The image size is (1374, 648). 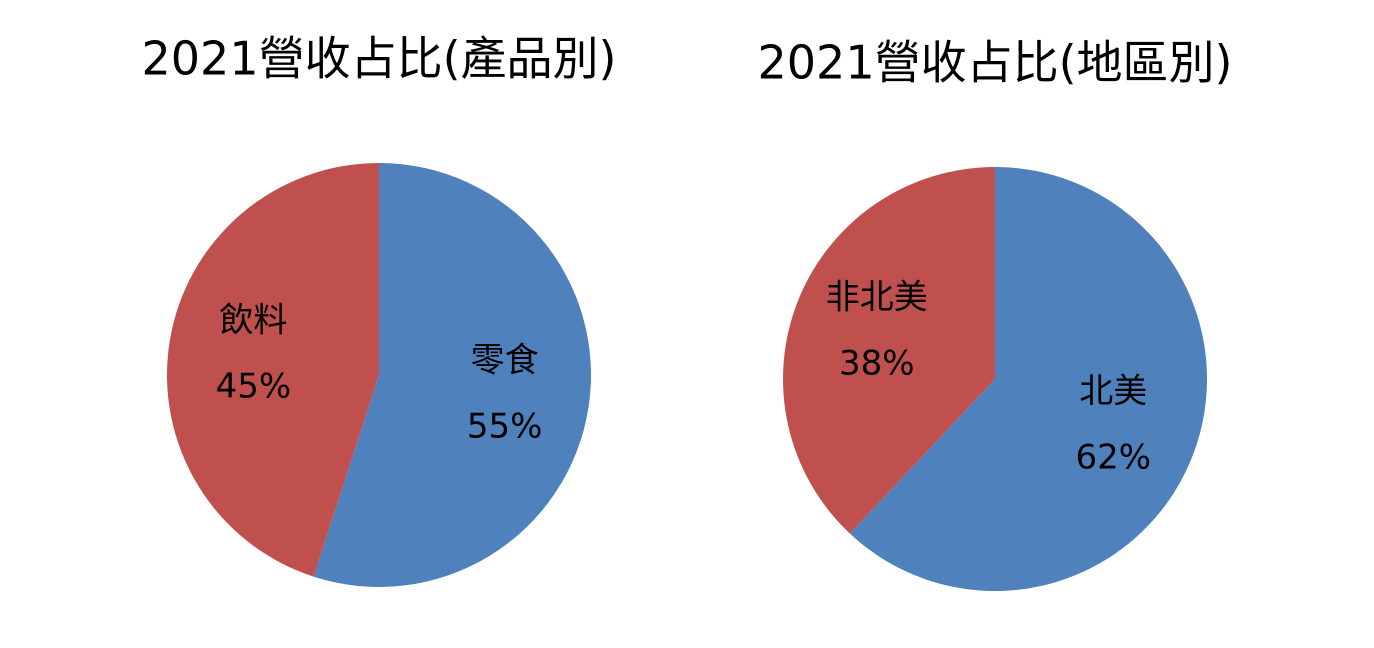 I want to click on slice-value-label: 55%, so click(x=505, y=426).